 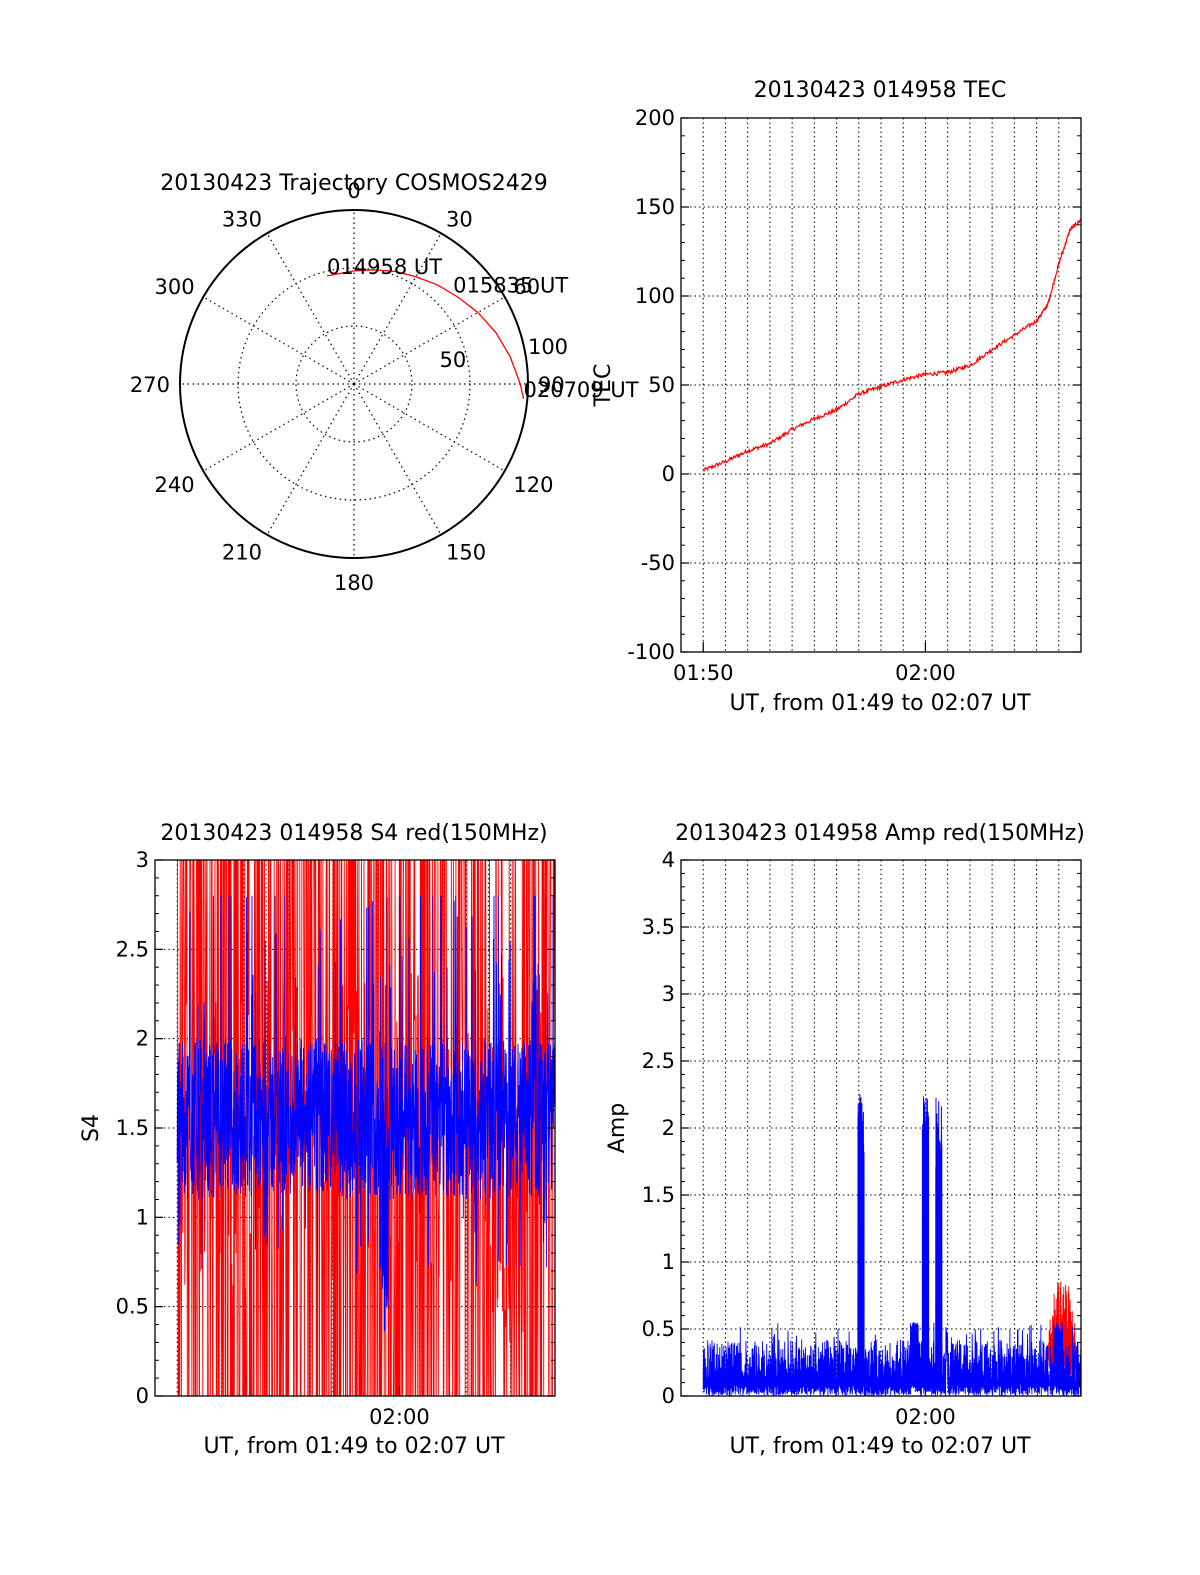 I want to click on polar-annotation: 014958 UT, so click(x=384, y=267).